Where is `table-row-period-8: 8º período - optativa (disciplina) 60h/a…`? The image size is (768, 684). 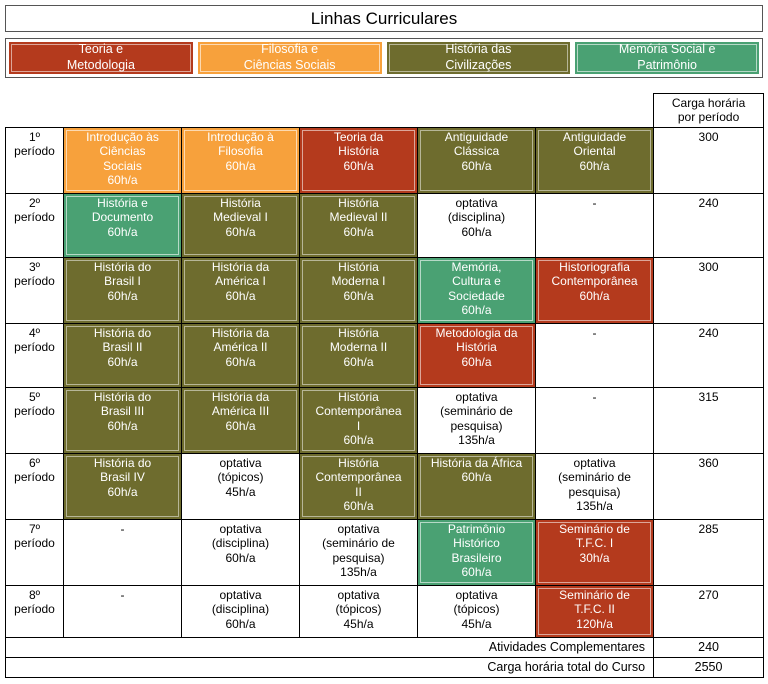 table-row-period-8: 8º período - optativa (disciplina) 60h/a… is located at coordinates (385, 611).